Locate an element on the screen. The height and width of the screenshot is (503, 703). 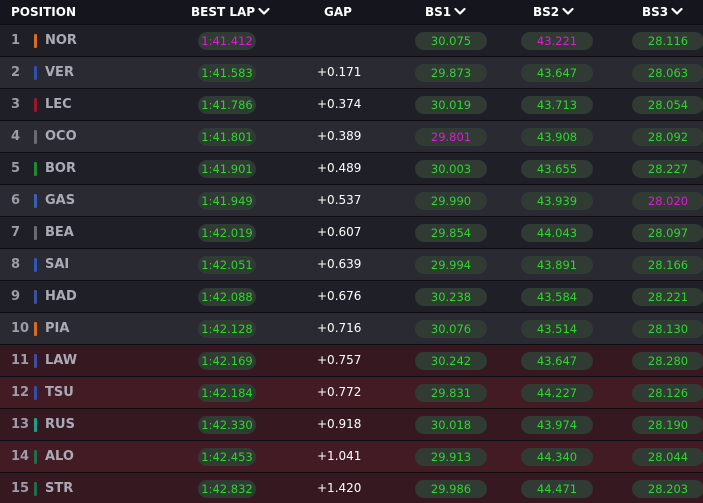
sector-2-time: 43.939 is located at coordinates (557, 201).